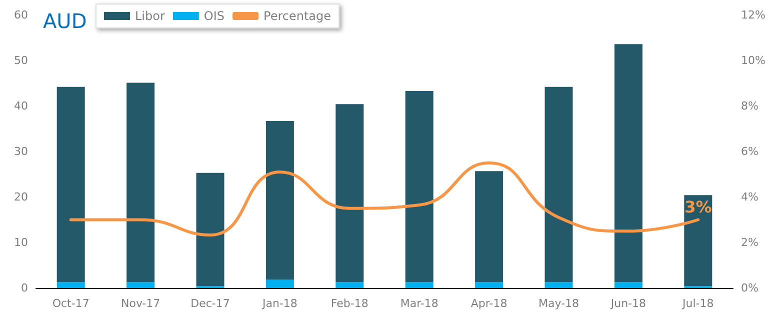  What do you see at coordinates (349, 303) in the screenshot?
I see `x-tick-label: Feb-18` at bounding box center [349, 303].